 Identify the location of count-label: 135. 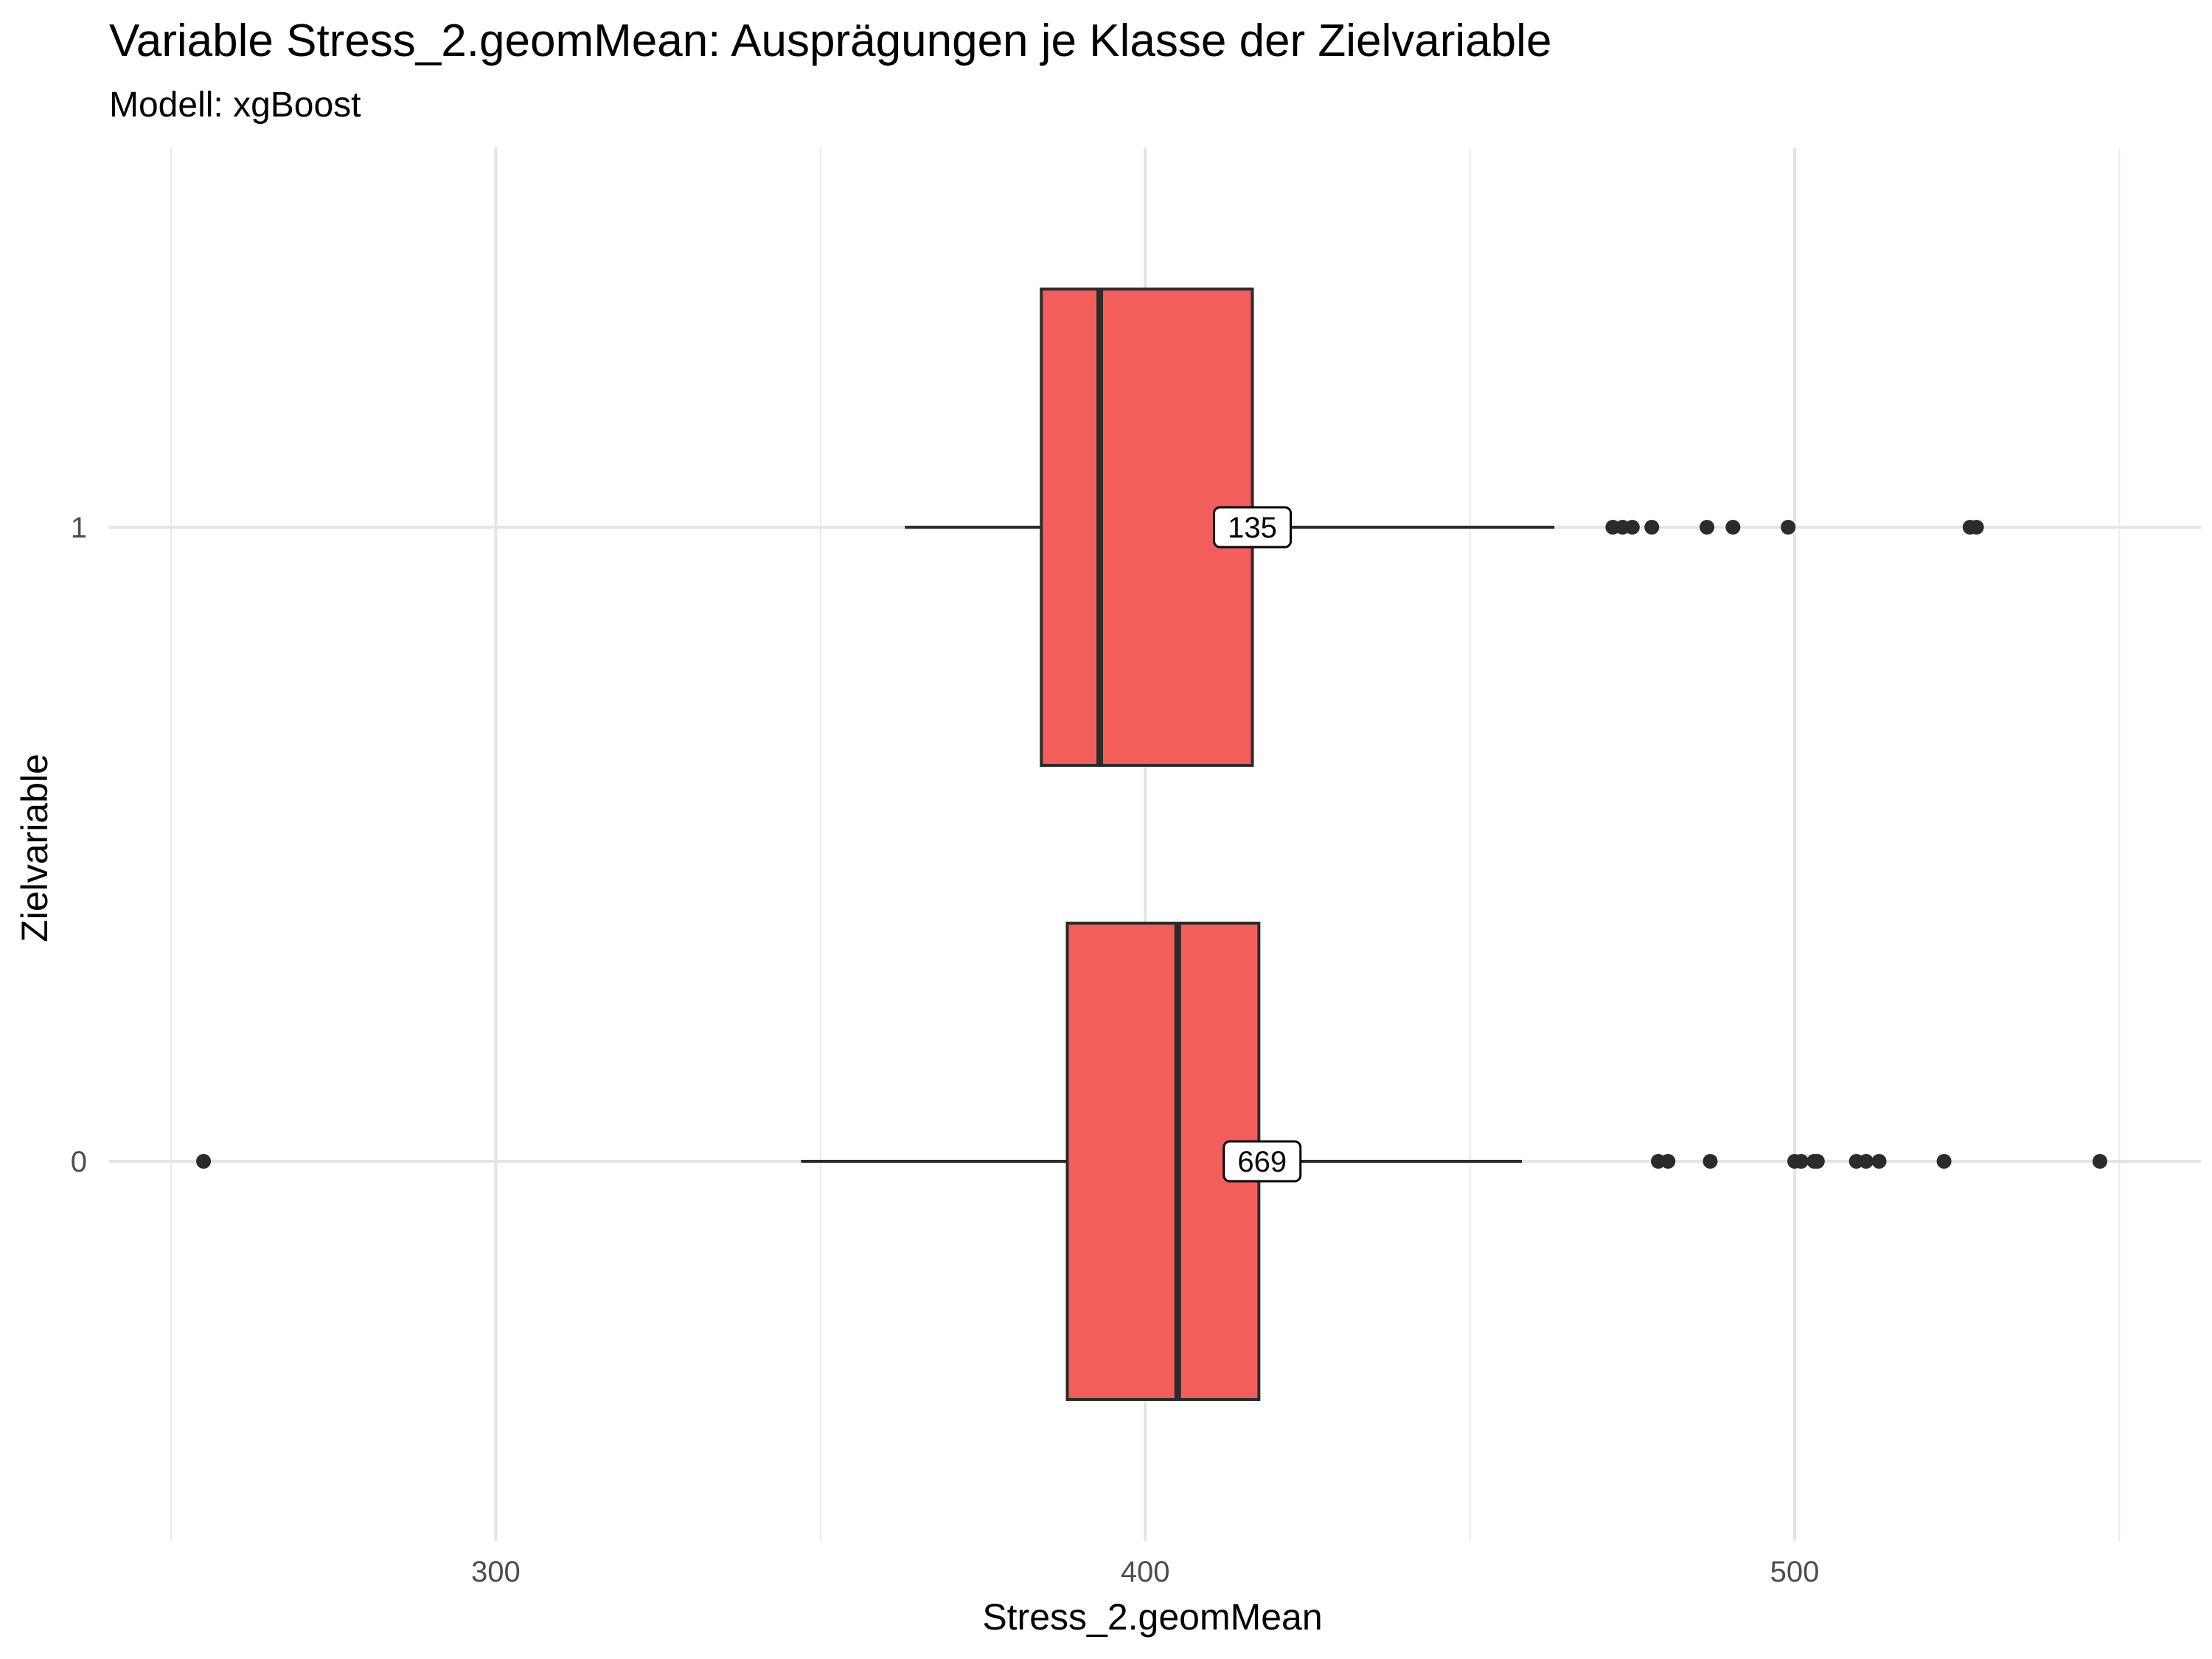
(1252, 528).